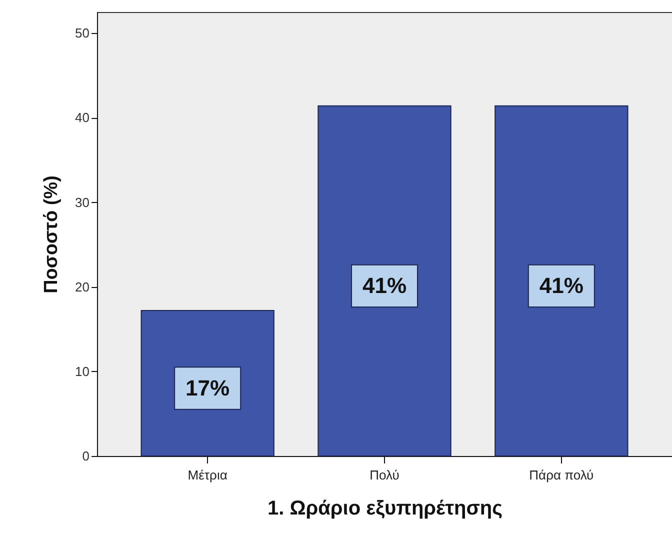 The width and height of the screenshot is (672, 548). I want to click on y-tick-label: 30, so click(82, 202).